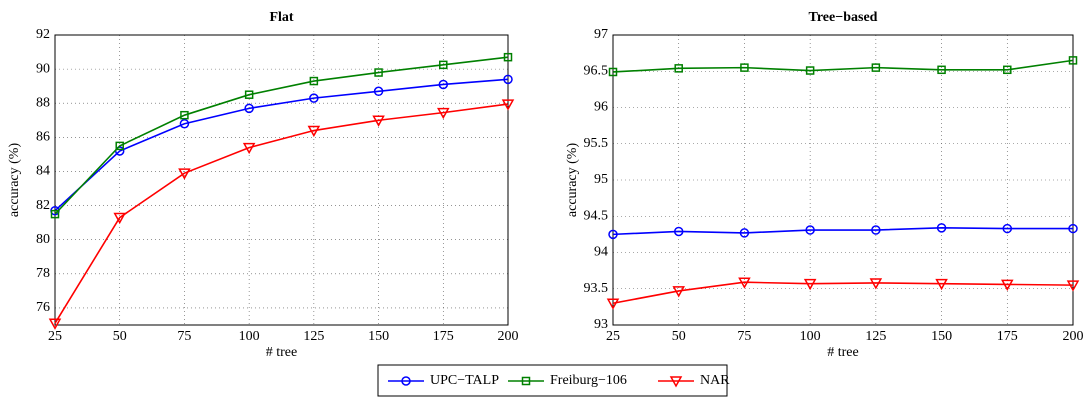 The width and height of the screenshot is (1091, 419). What do you see at coordinates (464, 380) in the screenshot?
I see `legend-label: UPC−TALP` at bounding box center [464, 380].